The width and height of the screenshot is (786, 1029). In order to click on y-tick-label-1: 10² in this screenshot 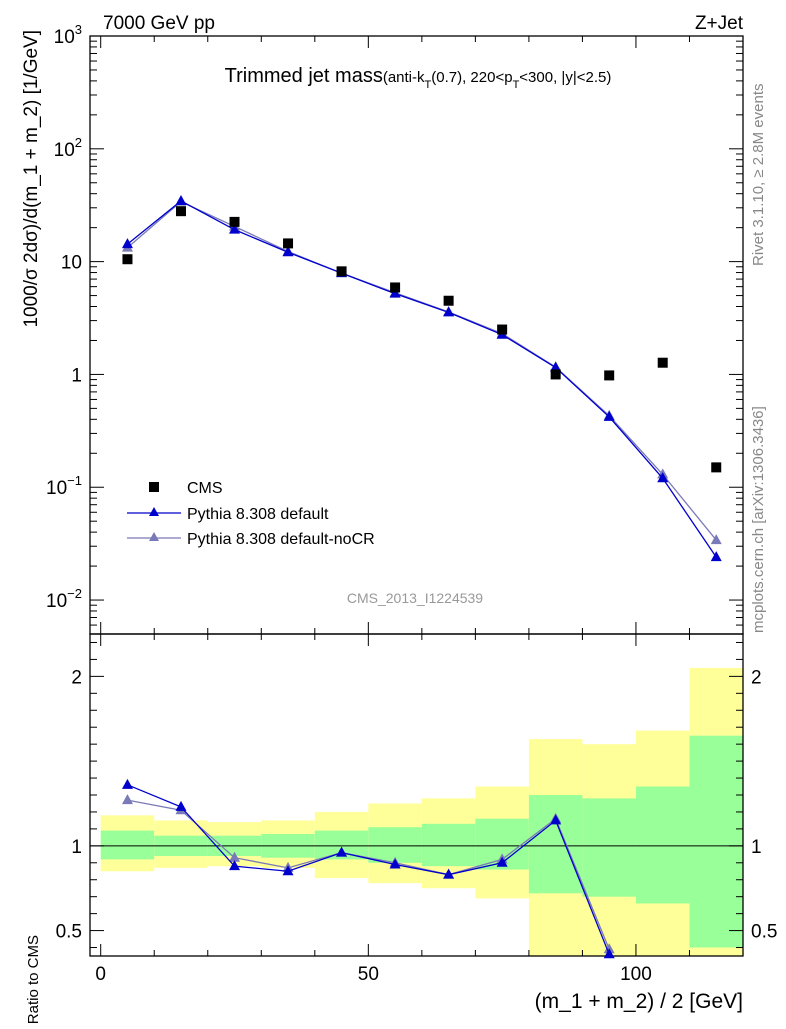, I will do `click(68, 148)`.